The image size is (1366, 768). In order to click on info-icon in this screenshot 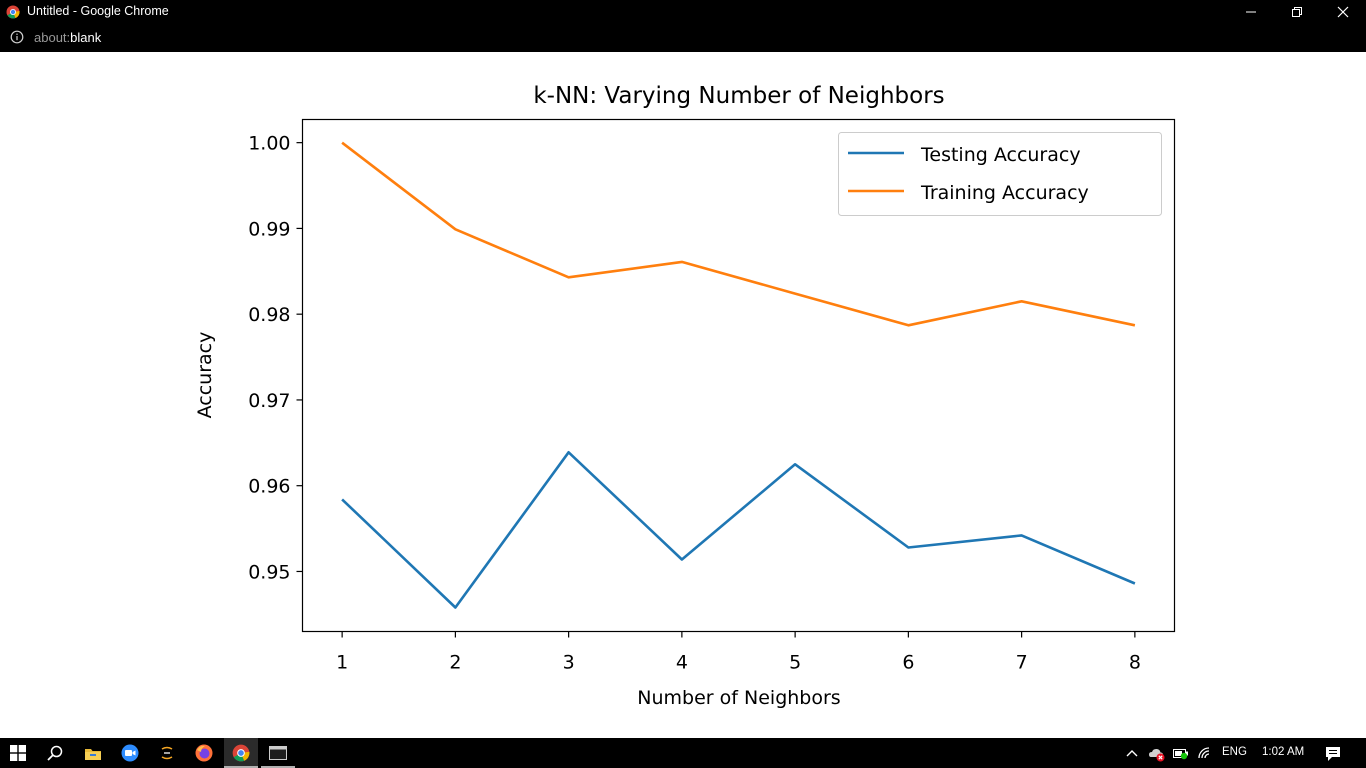, I will do `click(17, 37)`.